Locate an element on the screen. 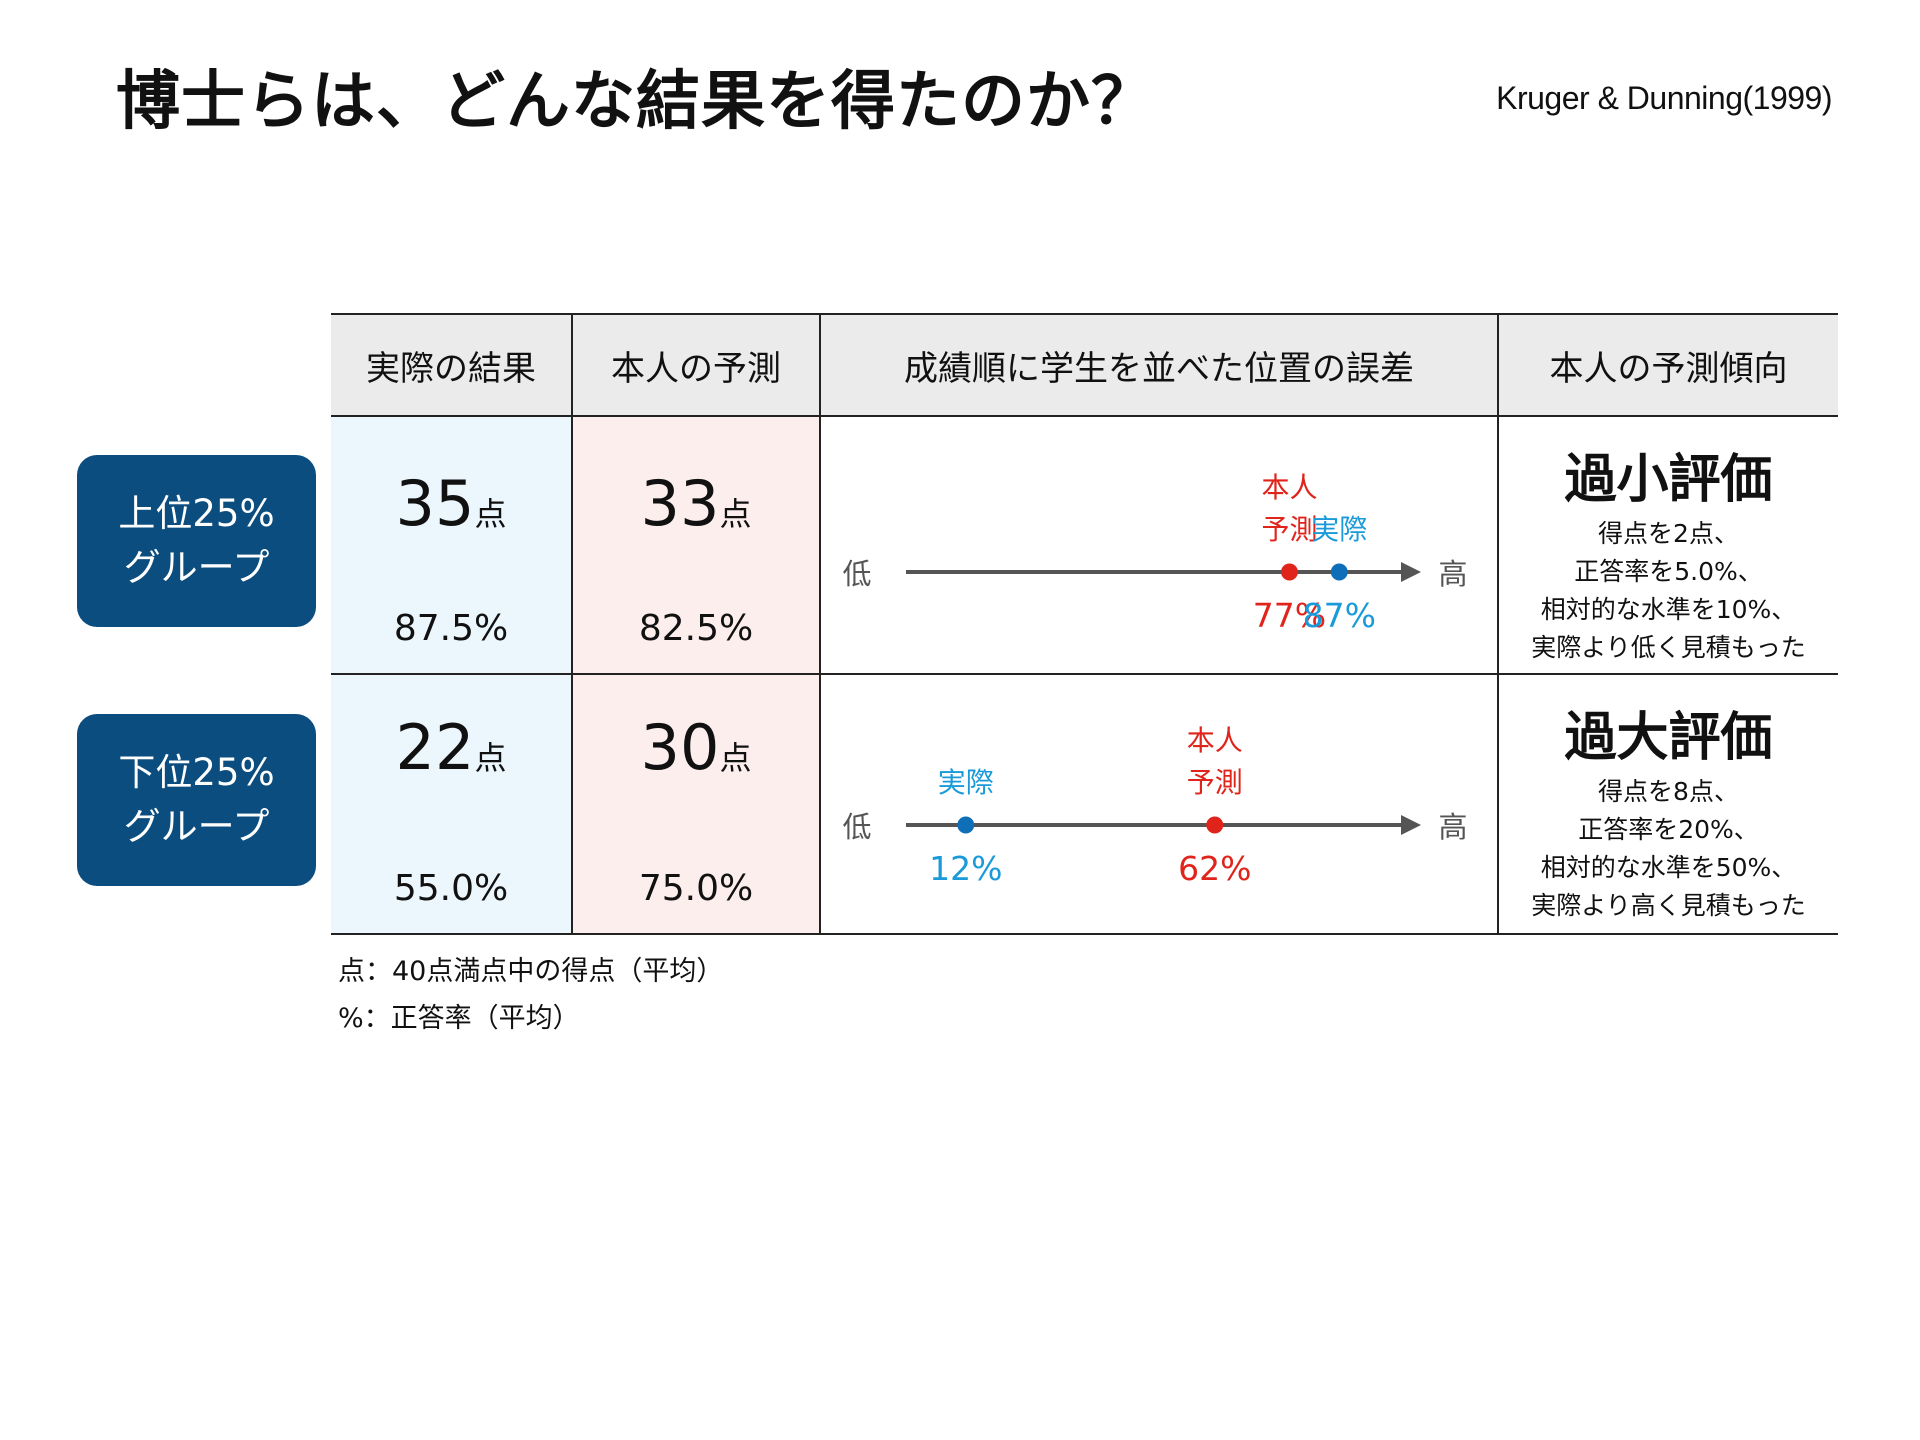 The height and width of the screenshot is (1440, 1920). actual-score: 22点 is located at coordinates (451, 747).